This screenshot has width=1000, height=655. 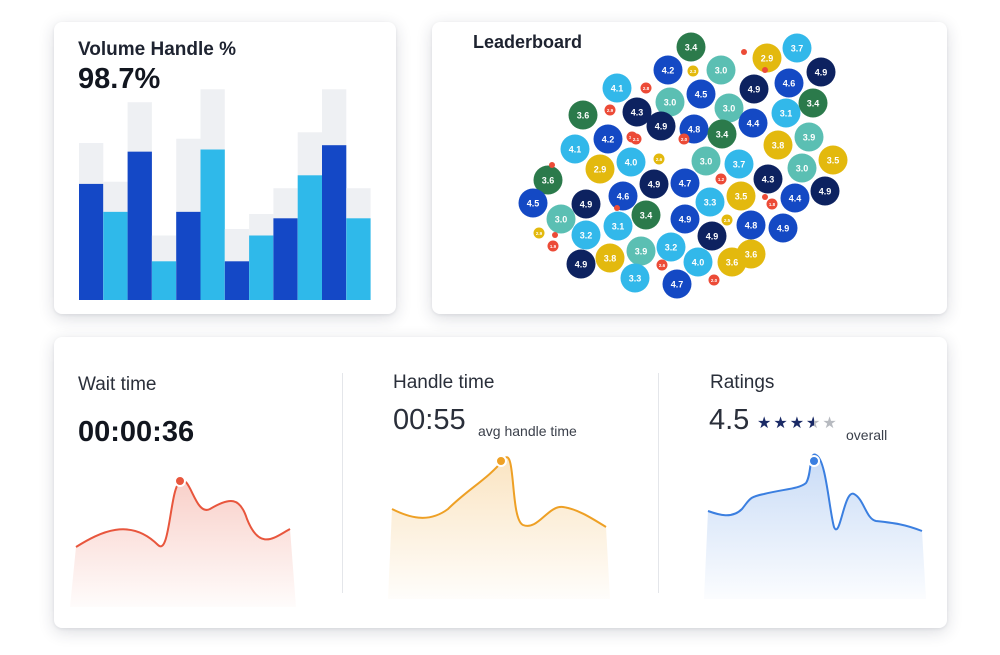 What do you see at coordinates (727, 220) in the screenshot?
I see `leaderboard-small-bubble-label: 2.5` at bounding box center [727, 220].